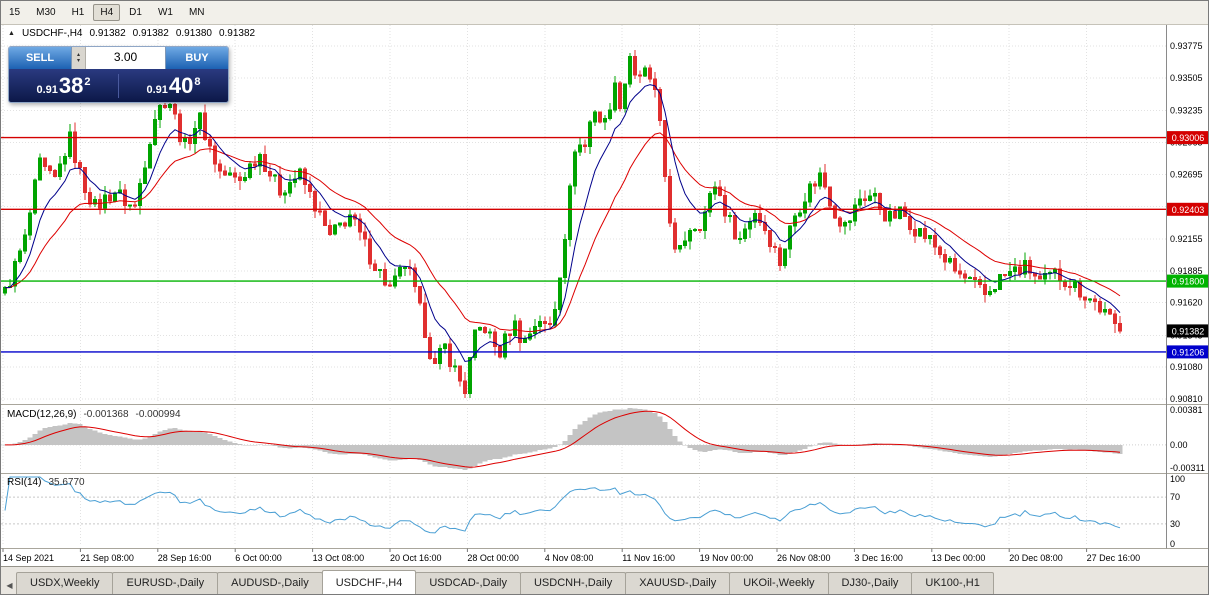  What do you see at coordinates (197, 81) in the screenshot?
I see `buy-price-sup: 8` at bounding box center [197, 81].